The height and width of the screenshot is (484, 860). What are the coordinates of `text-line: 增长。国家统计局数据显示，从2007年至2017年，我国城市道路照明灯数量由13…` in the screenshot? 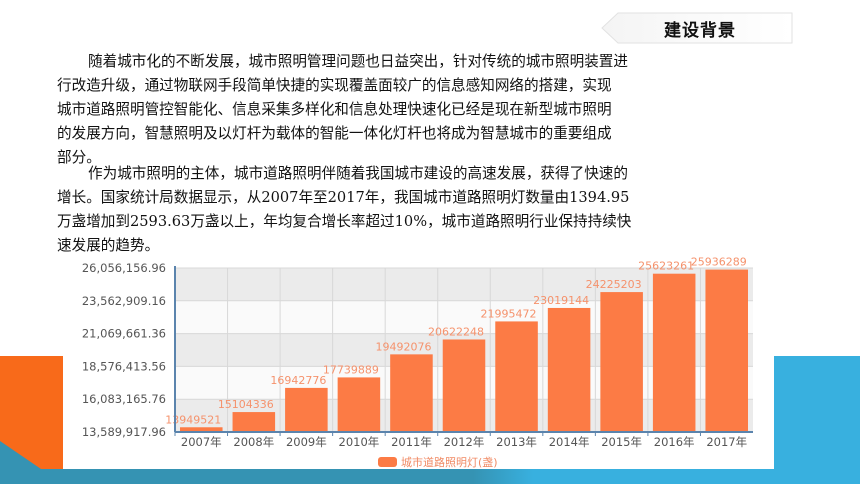 It's located at (343, 197).